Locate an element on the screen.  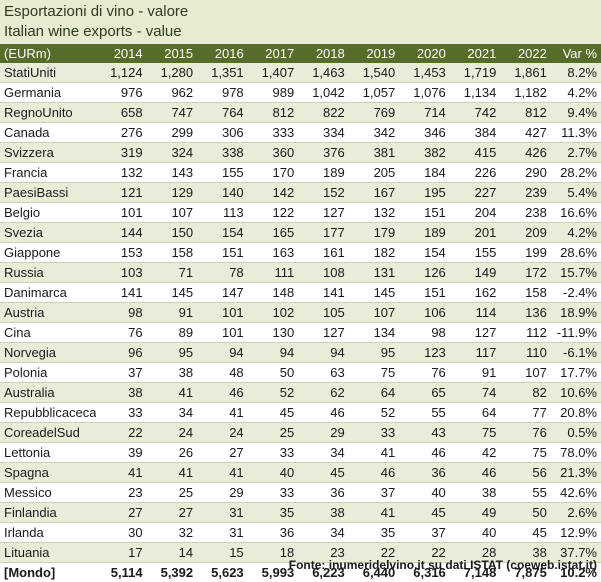
value-cell: 658 is located at coordinates (121, 113).